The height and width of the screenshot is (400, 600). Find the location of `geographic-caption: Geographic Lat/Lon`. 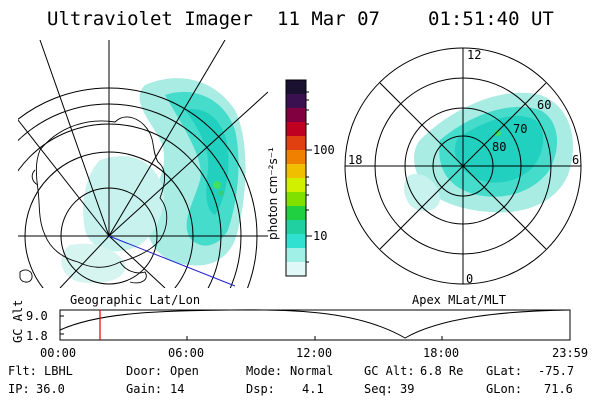

geographic-caption: Geographic Lat/Lon is located at coordinates (135, 300).